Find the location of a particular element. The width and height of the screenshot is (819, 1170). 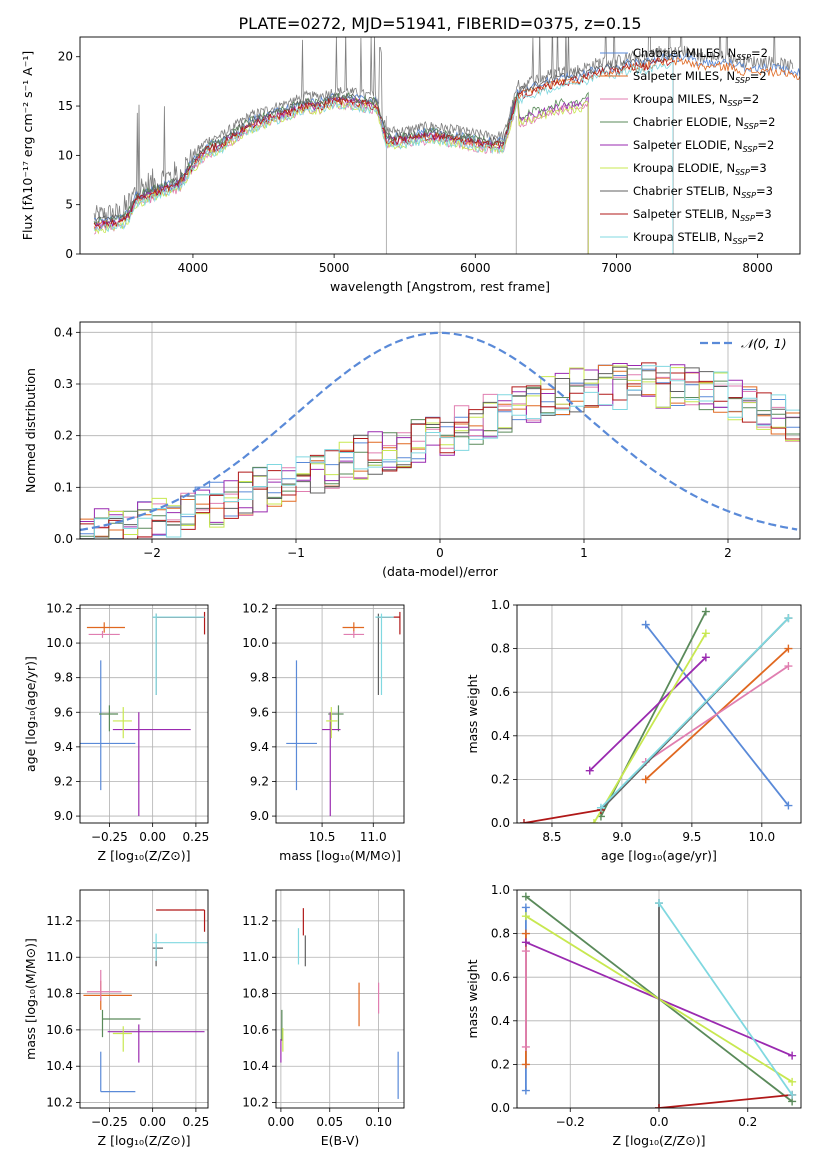

x-tick-label: 0.25 is located at coordinates (196, 837).